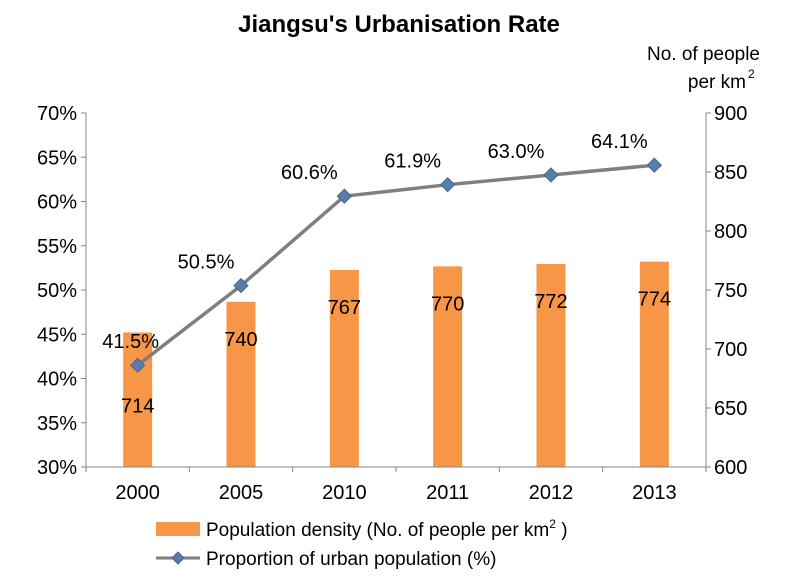 This screenshot has width=798, height=585. What do you see at coordinates (552, 524) in the screenshot?
I see `legend-bar-label-sup: 2` at bounding box center [552, 524].